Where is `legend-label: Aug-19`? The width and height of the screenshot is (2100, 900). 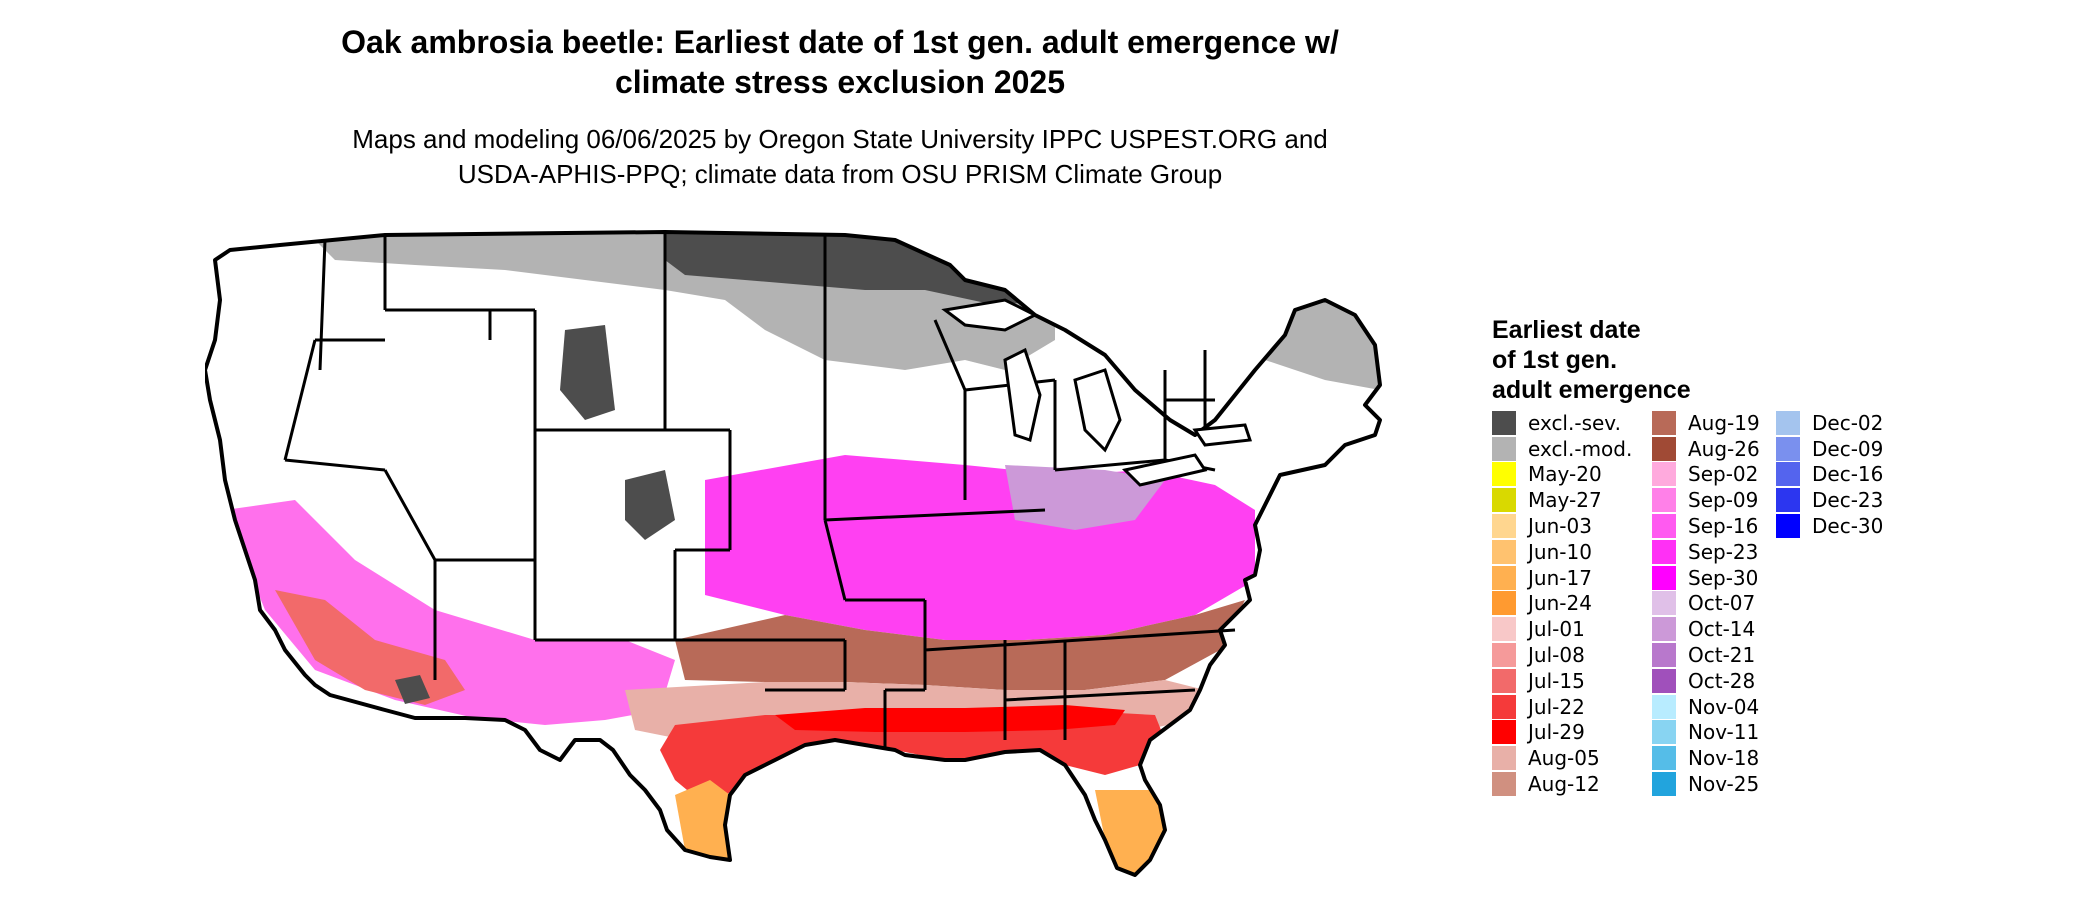 legend-label: Aug-19 is located at coordinates (1724, 422).